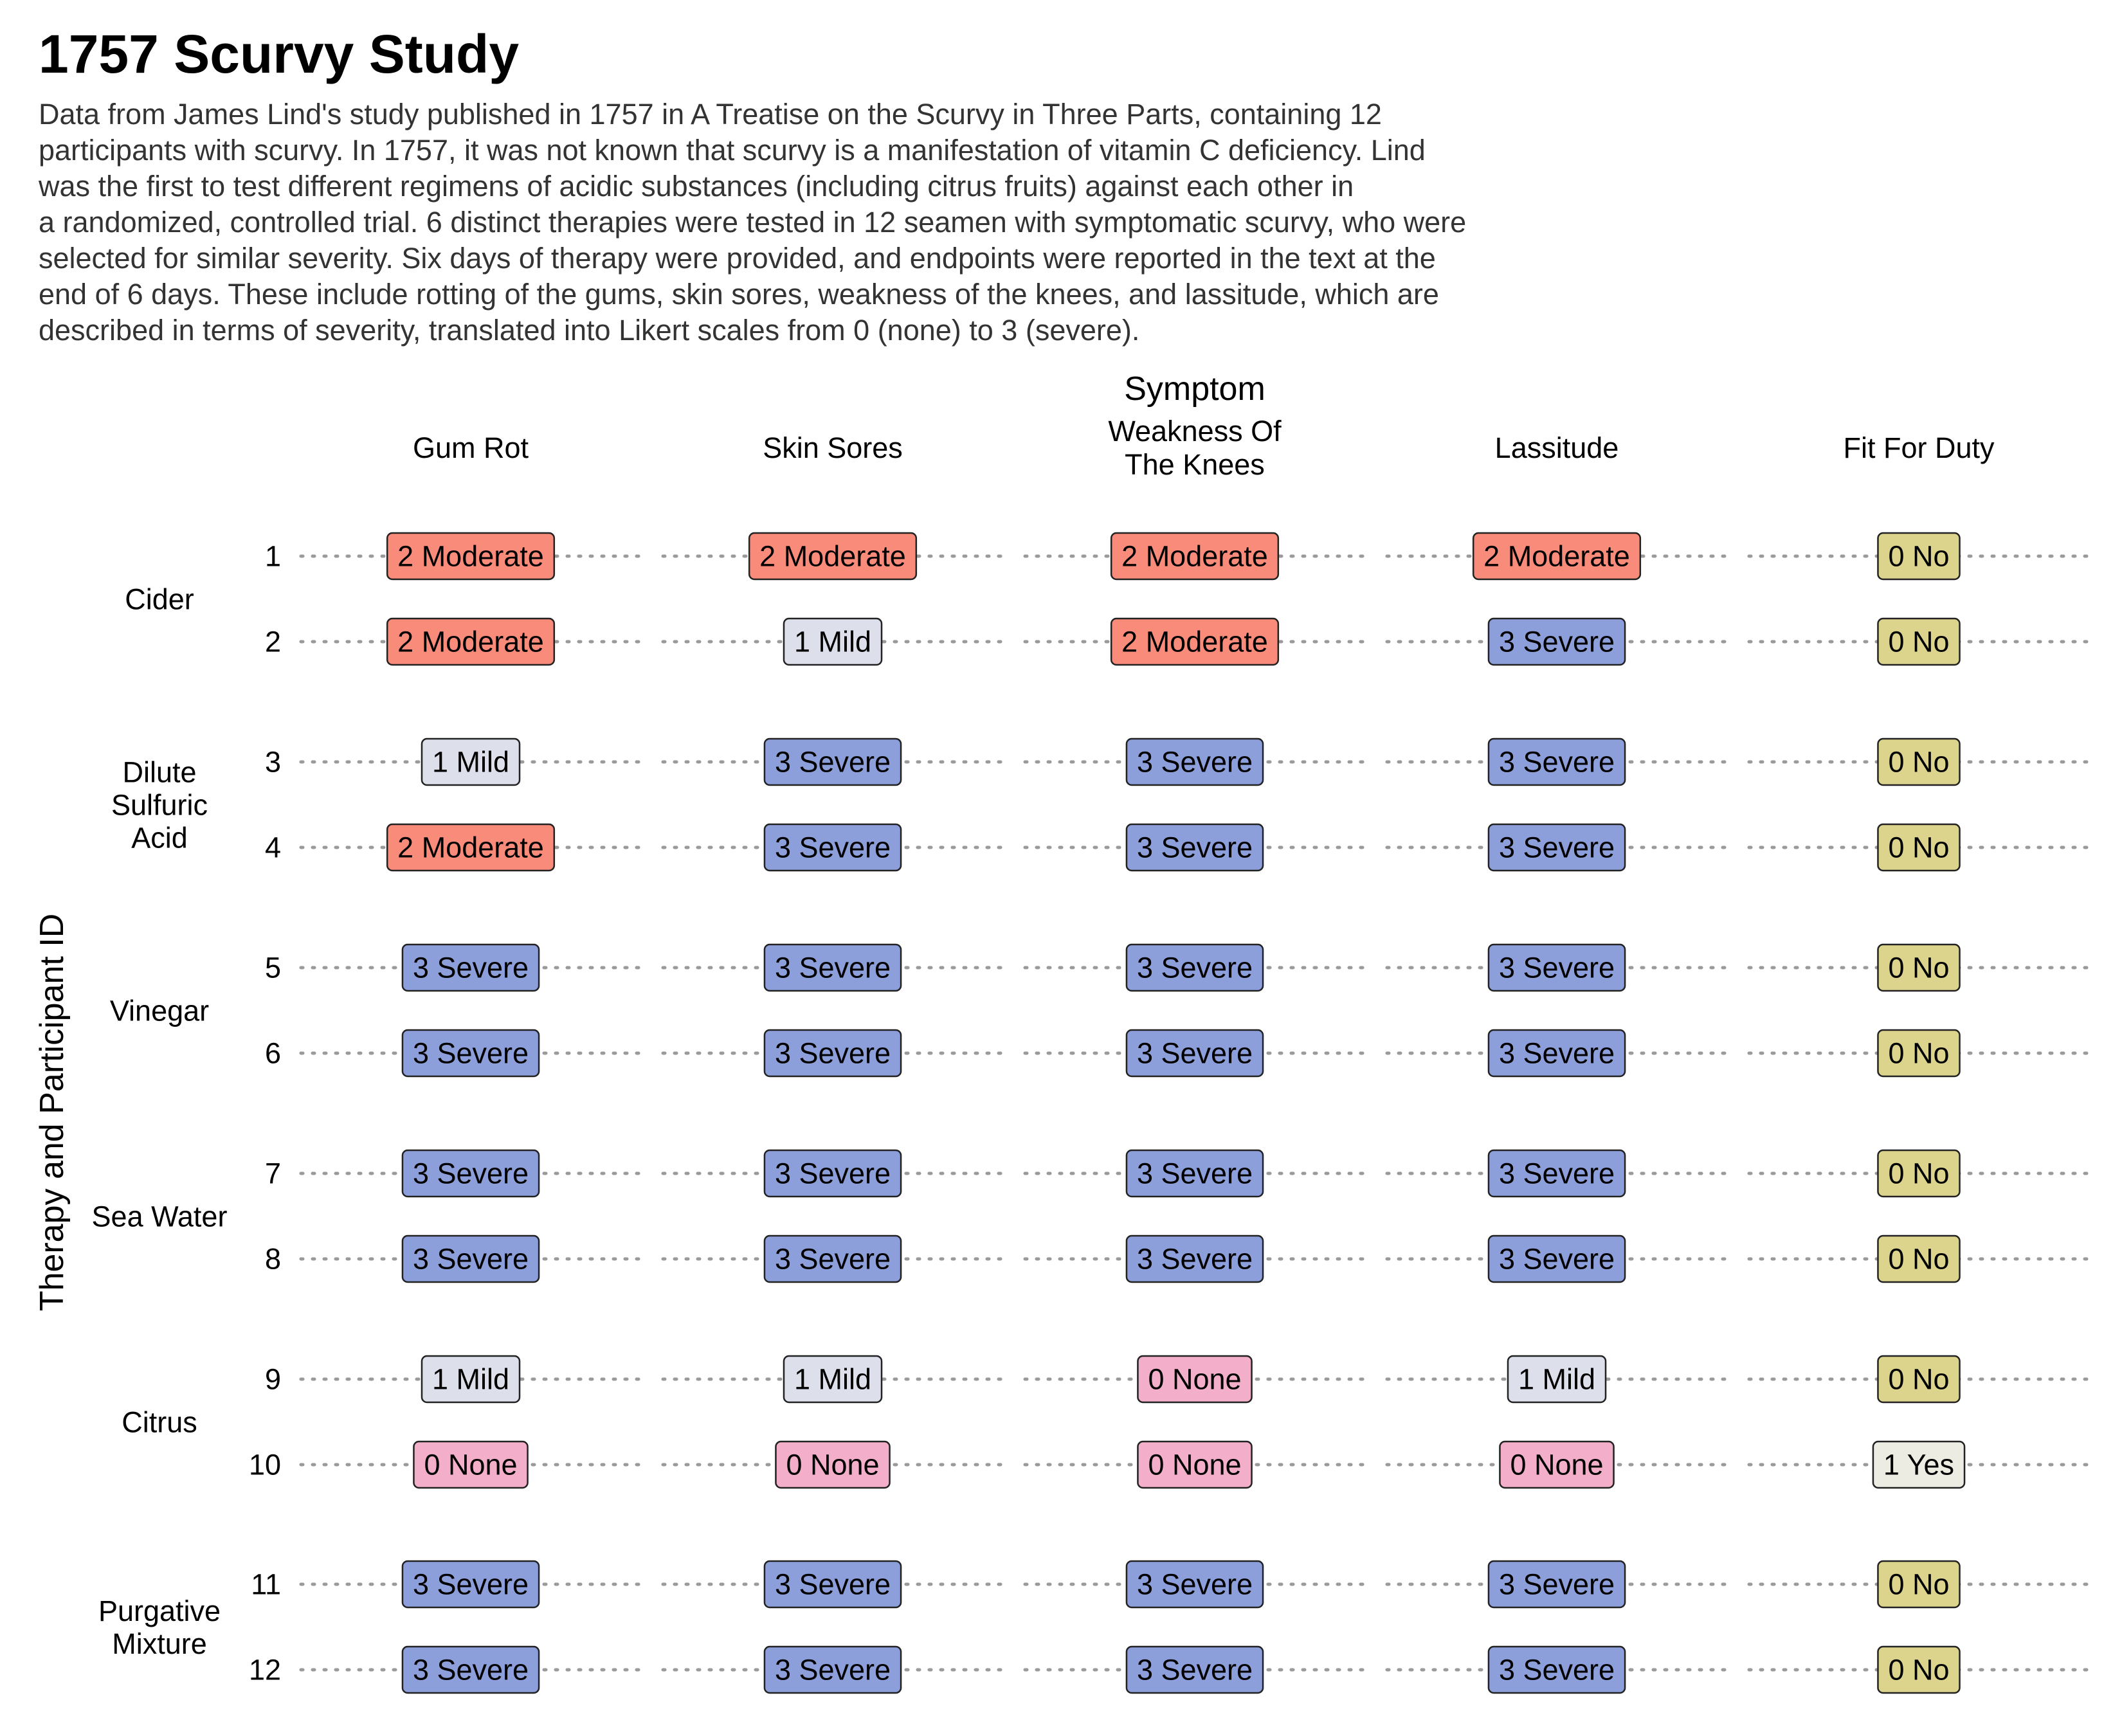 This screenshot has width=2122, height=1736. What do you see at coordinates (1195, 448) in the screenshot?
I see `column-header: Weakness Of The Knees` at bounding box center [1195, 448].